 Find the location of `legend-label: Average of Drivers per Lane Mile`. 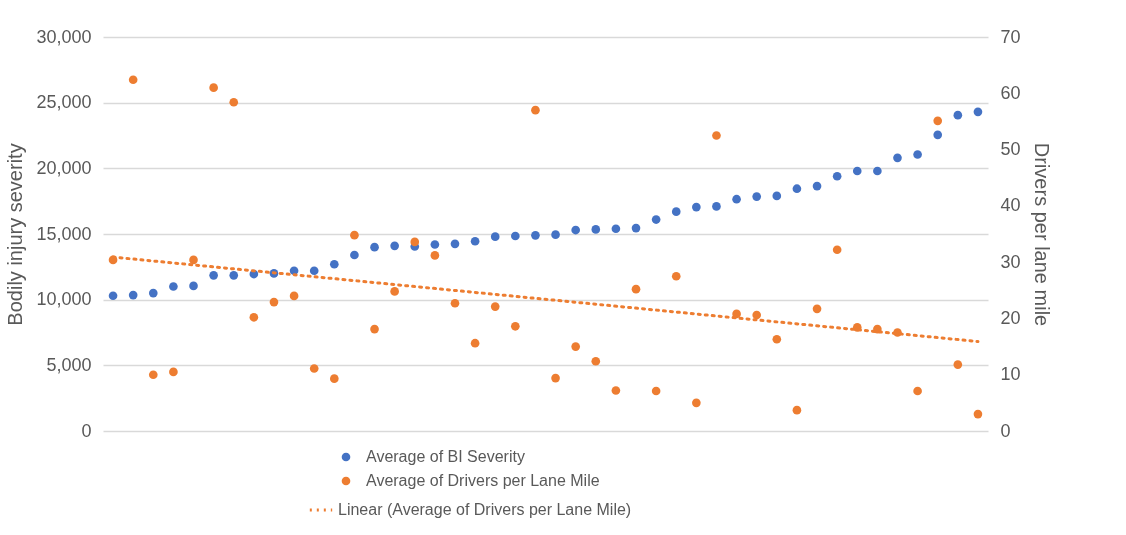

legend-label: Average of Drivers per Lane Mile is located at coordinates (483, 480).